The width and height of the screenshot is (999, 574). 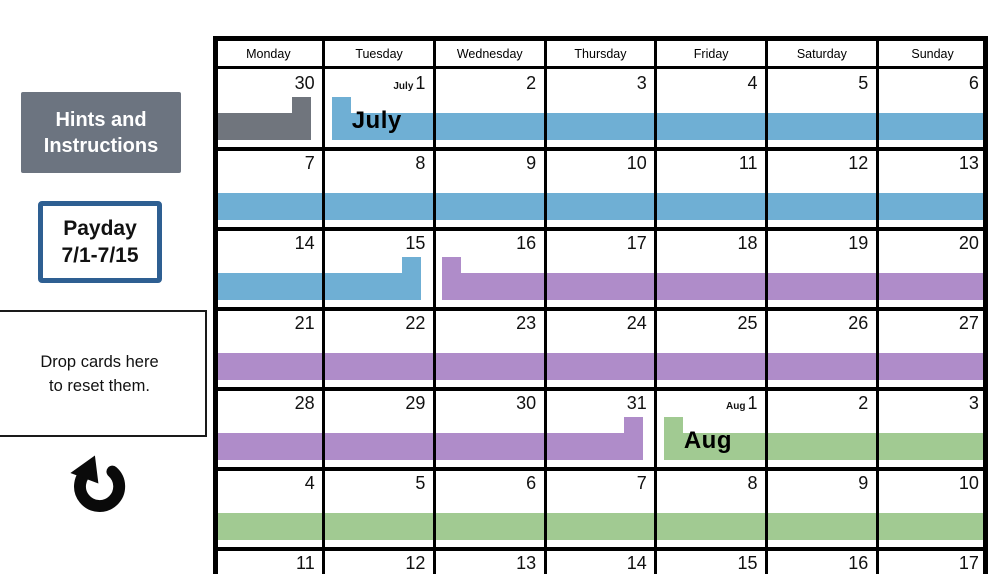 I want to click on day-cell: 29, so click(x=379, y=429).